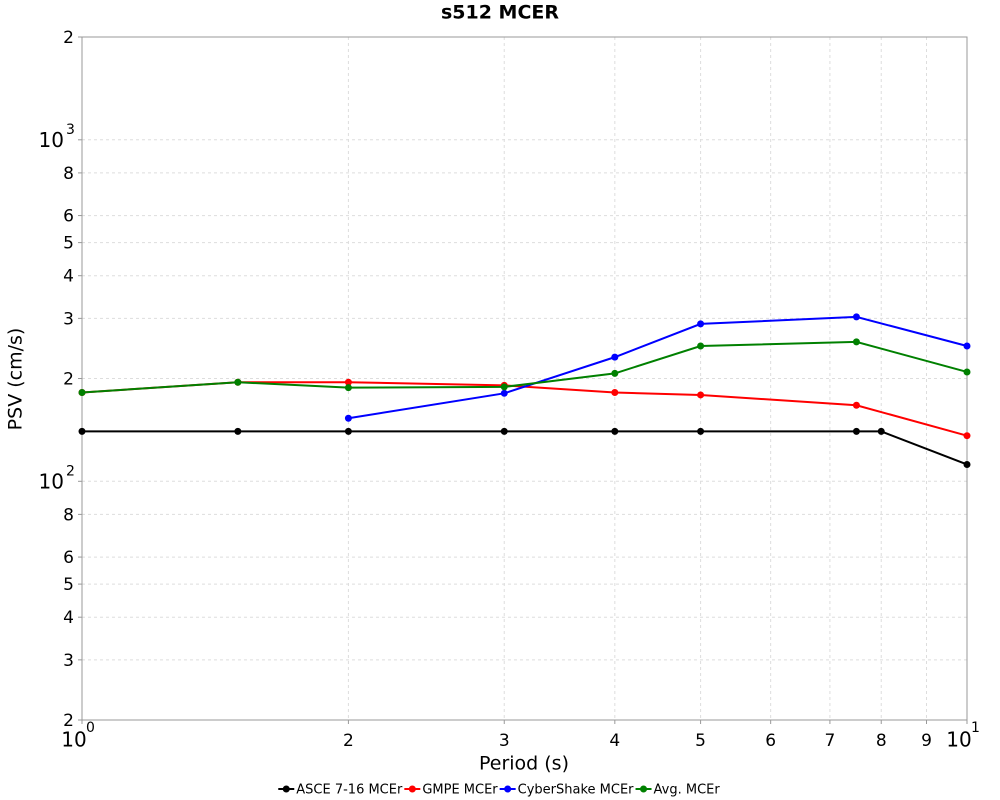  What do you see at coordinates (700, 741) in the screenshot?
I see `x-tick-label: 5` at bounding box center [700, 741].